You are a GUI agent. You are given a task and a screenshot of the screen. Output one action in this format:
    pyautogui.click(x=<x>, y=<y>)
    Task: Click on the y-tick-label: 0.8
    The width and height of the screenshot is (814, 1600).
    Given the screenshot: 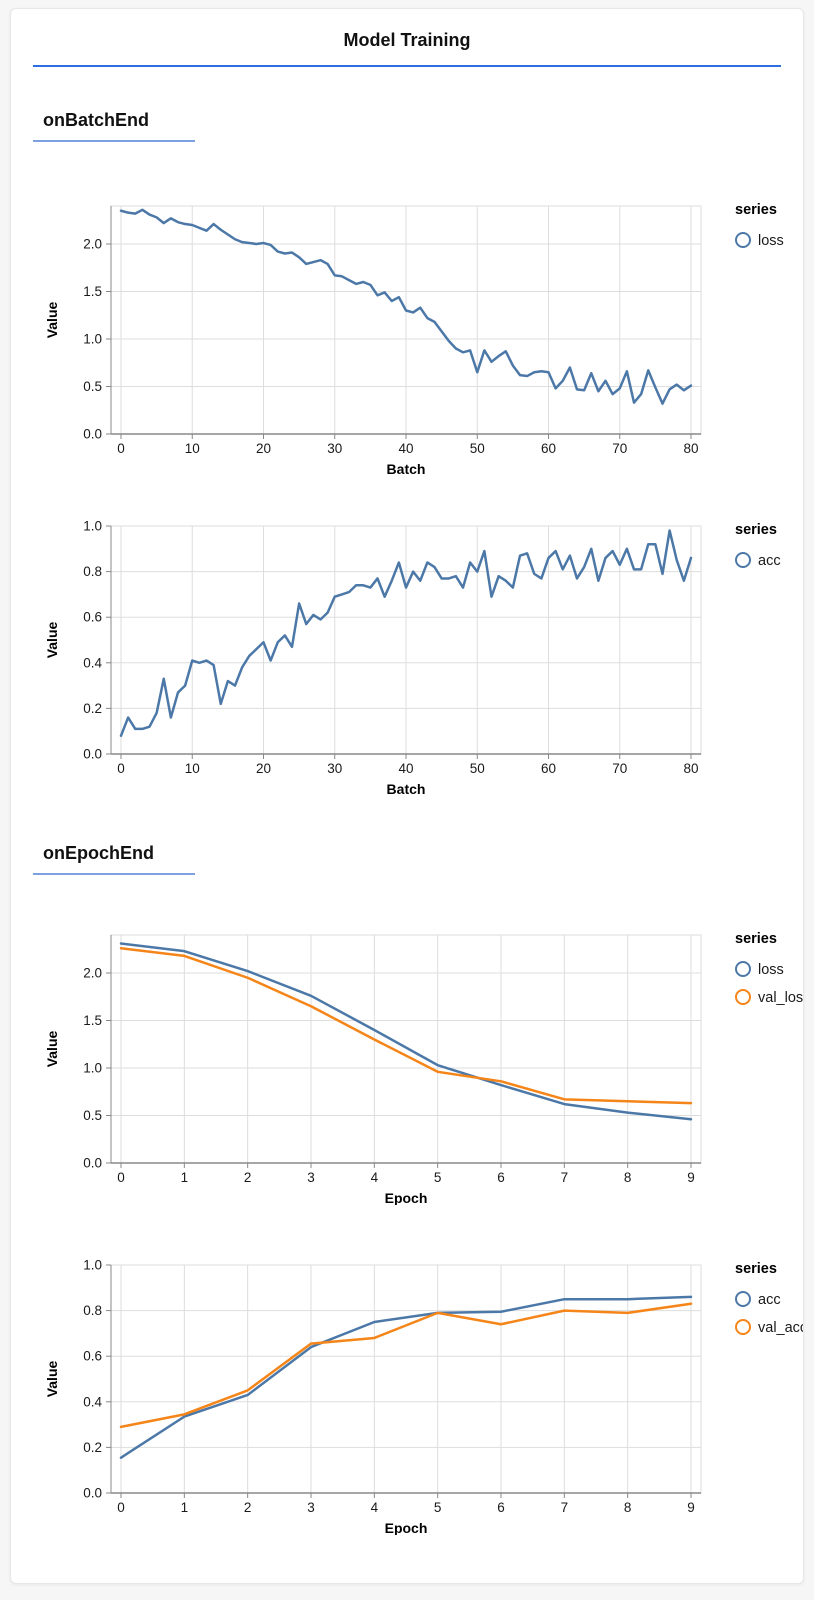 What is the action you would take?
    pyautogui.click(x=92, y=1310)
    